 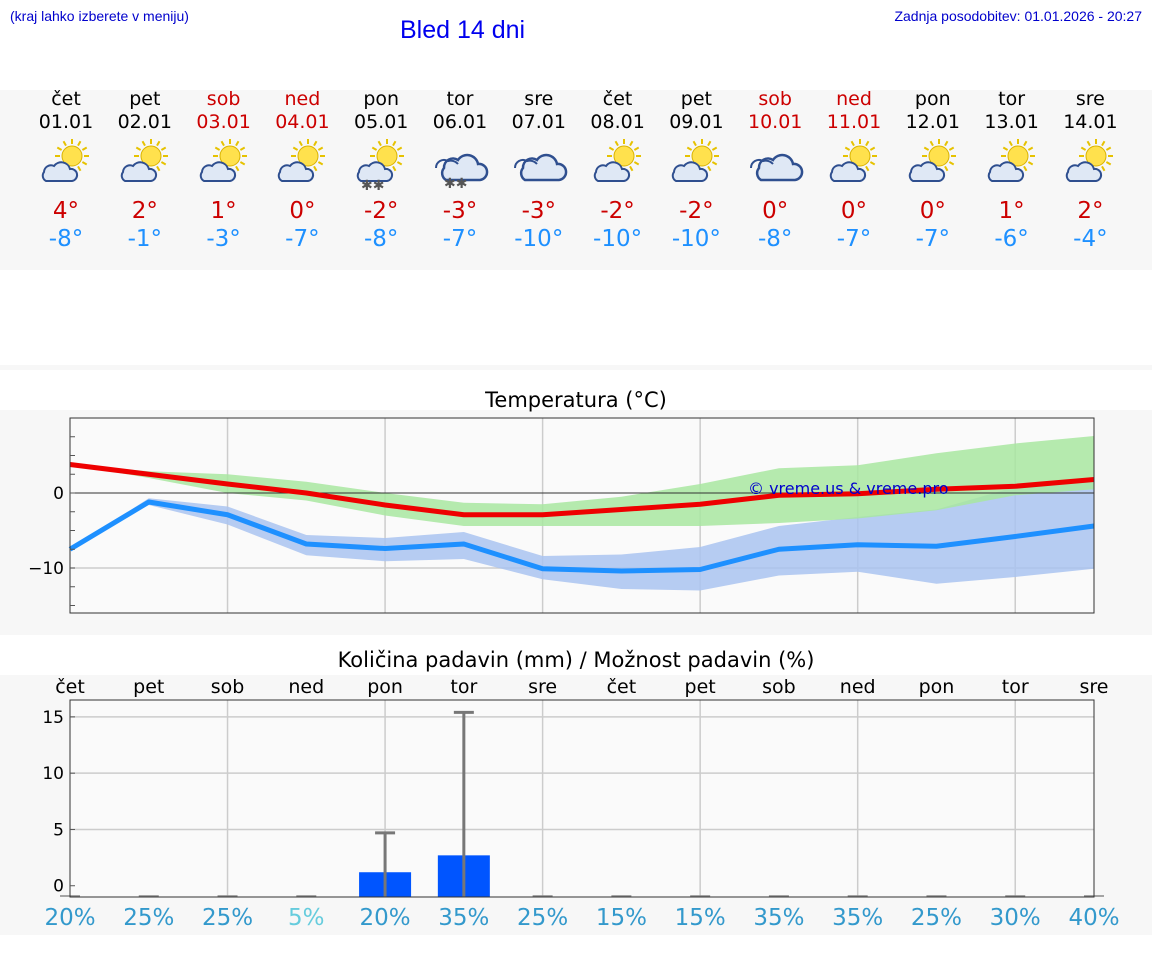 I want to click on divider, so click(x=576, y=367).